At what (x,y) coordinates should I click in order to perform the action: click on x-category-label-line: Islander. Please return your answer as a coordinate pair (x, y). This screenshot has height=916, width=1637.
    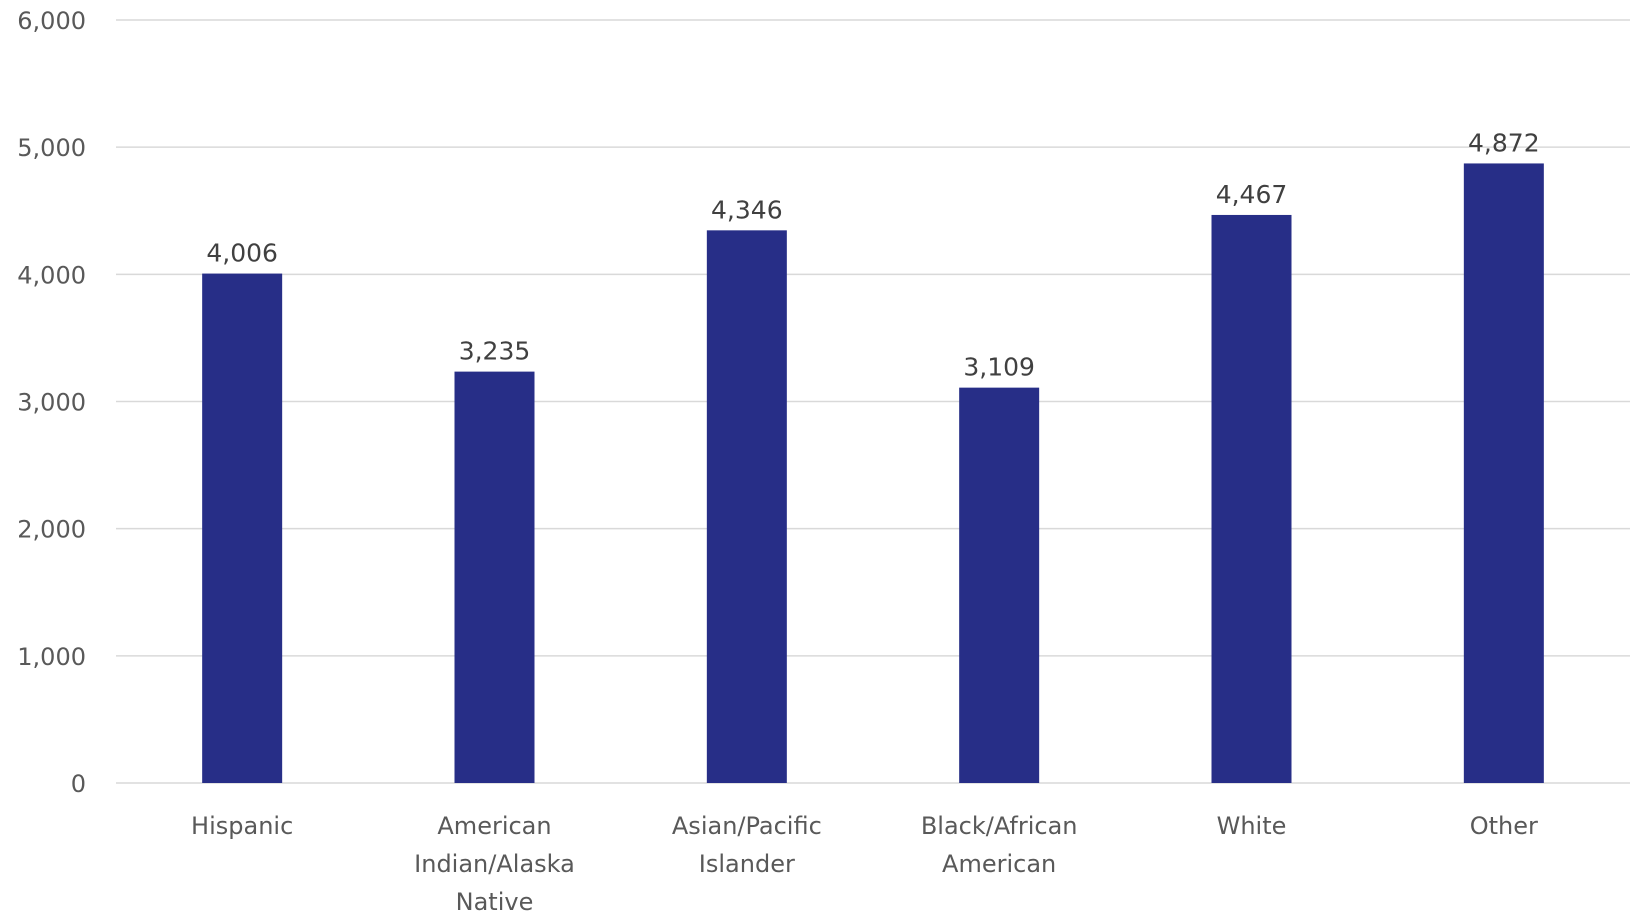
    Looking at the image, I should click on (747, 864).